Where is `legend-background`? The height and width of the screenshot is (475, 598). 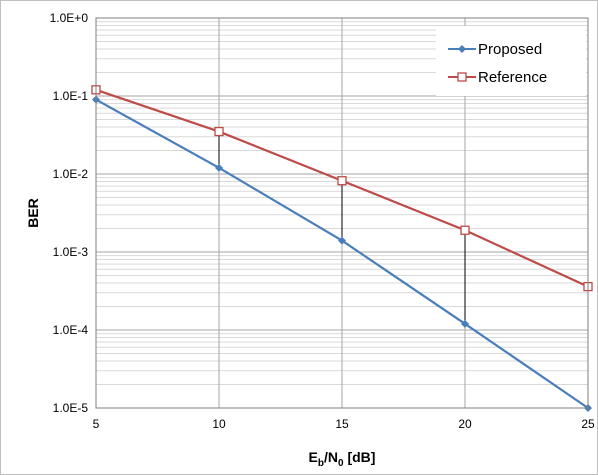 legend-background is located at coordinates (511, 61).